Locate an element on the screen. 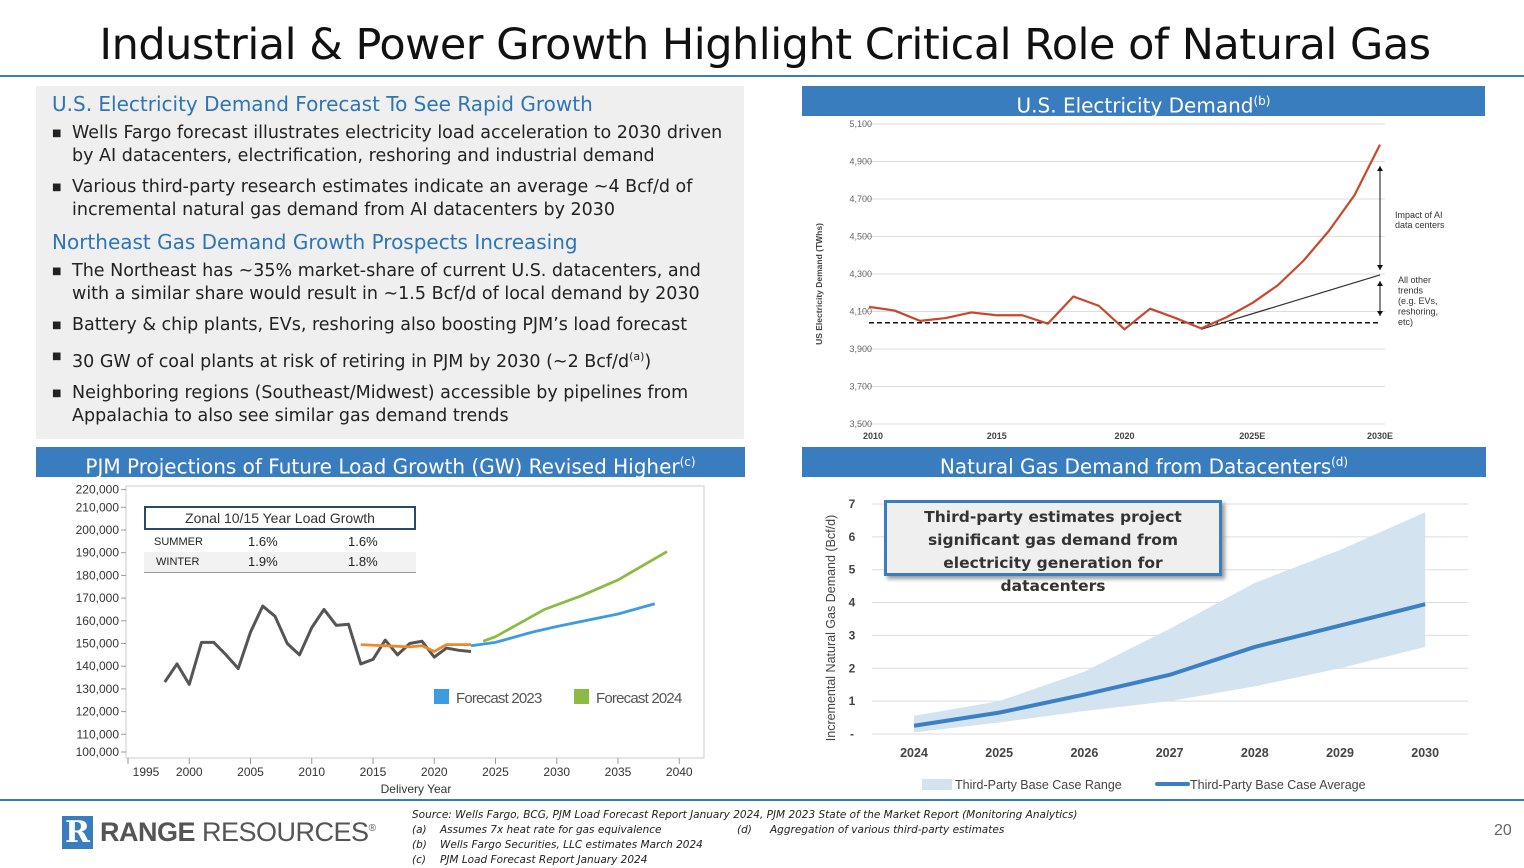 This screenshot has height=868, width=1524. y-tick-label: 4,700 is located at coordinates (860, 199).